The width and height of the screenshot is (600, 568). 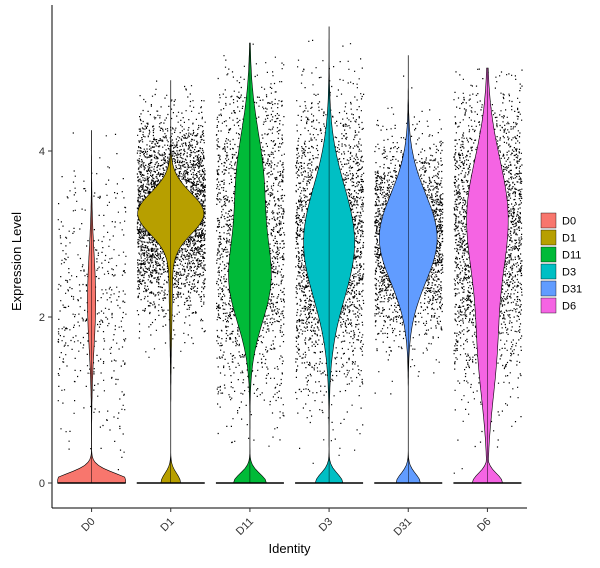 I want to click on legend-swatch-D3, so click(x=548, y=271).